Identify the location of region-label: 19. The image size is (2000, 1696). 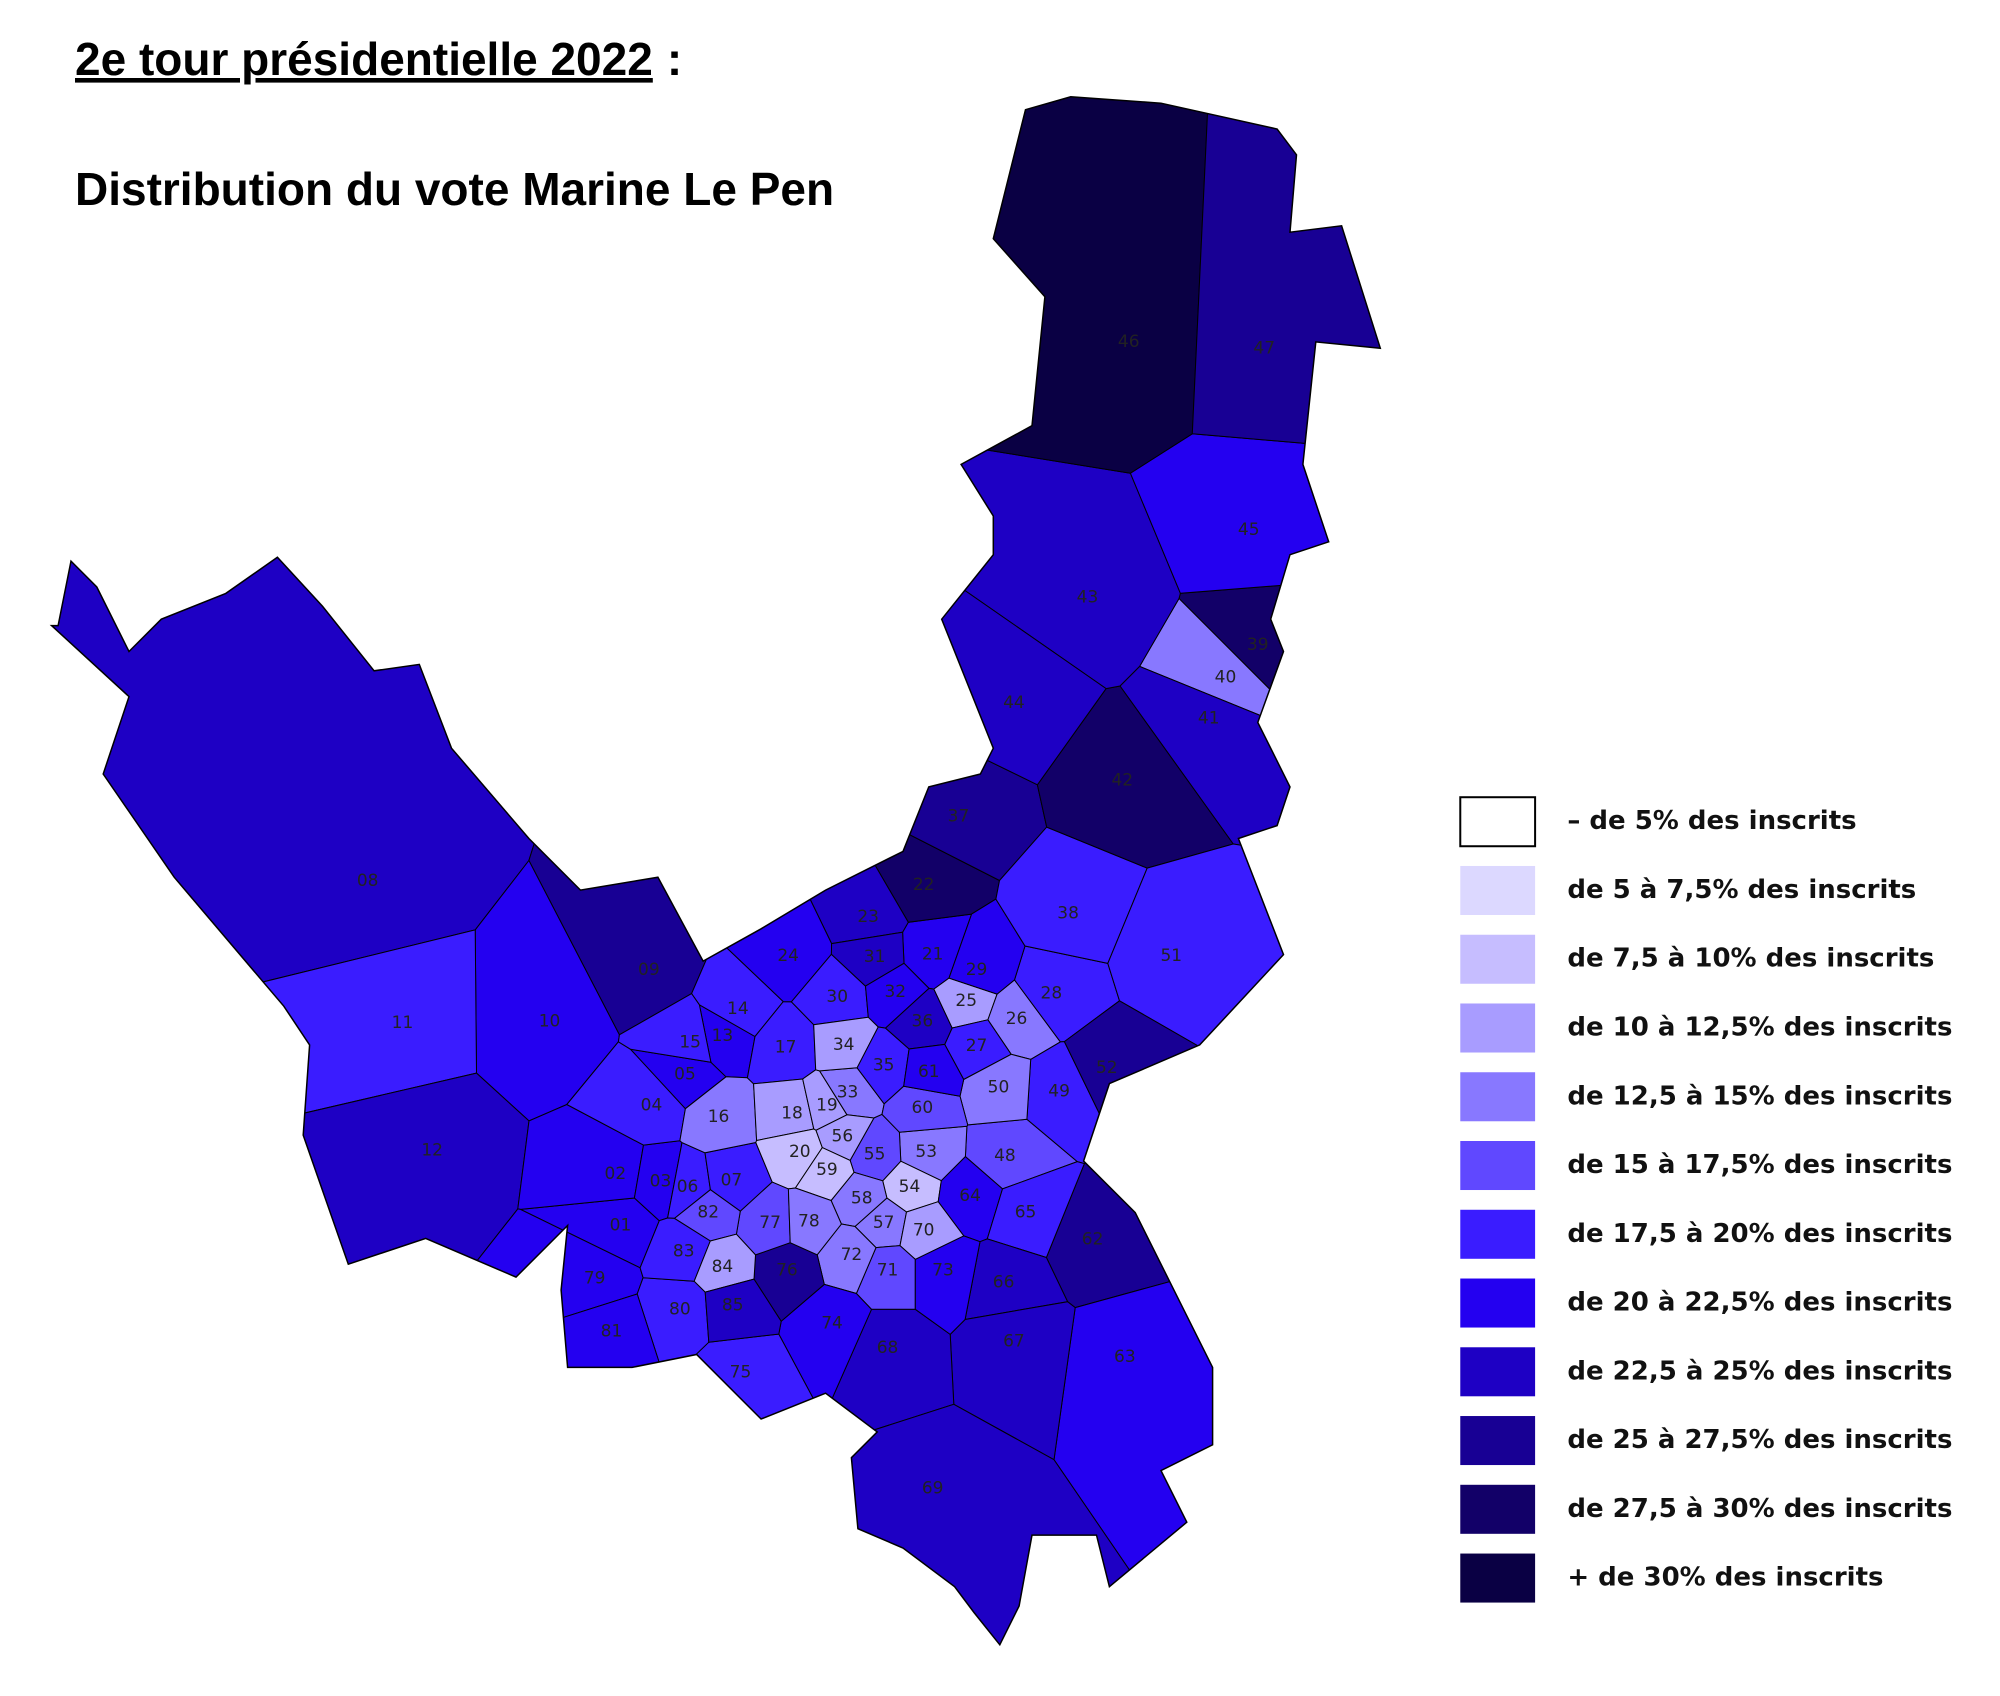
(827, 1106).